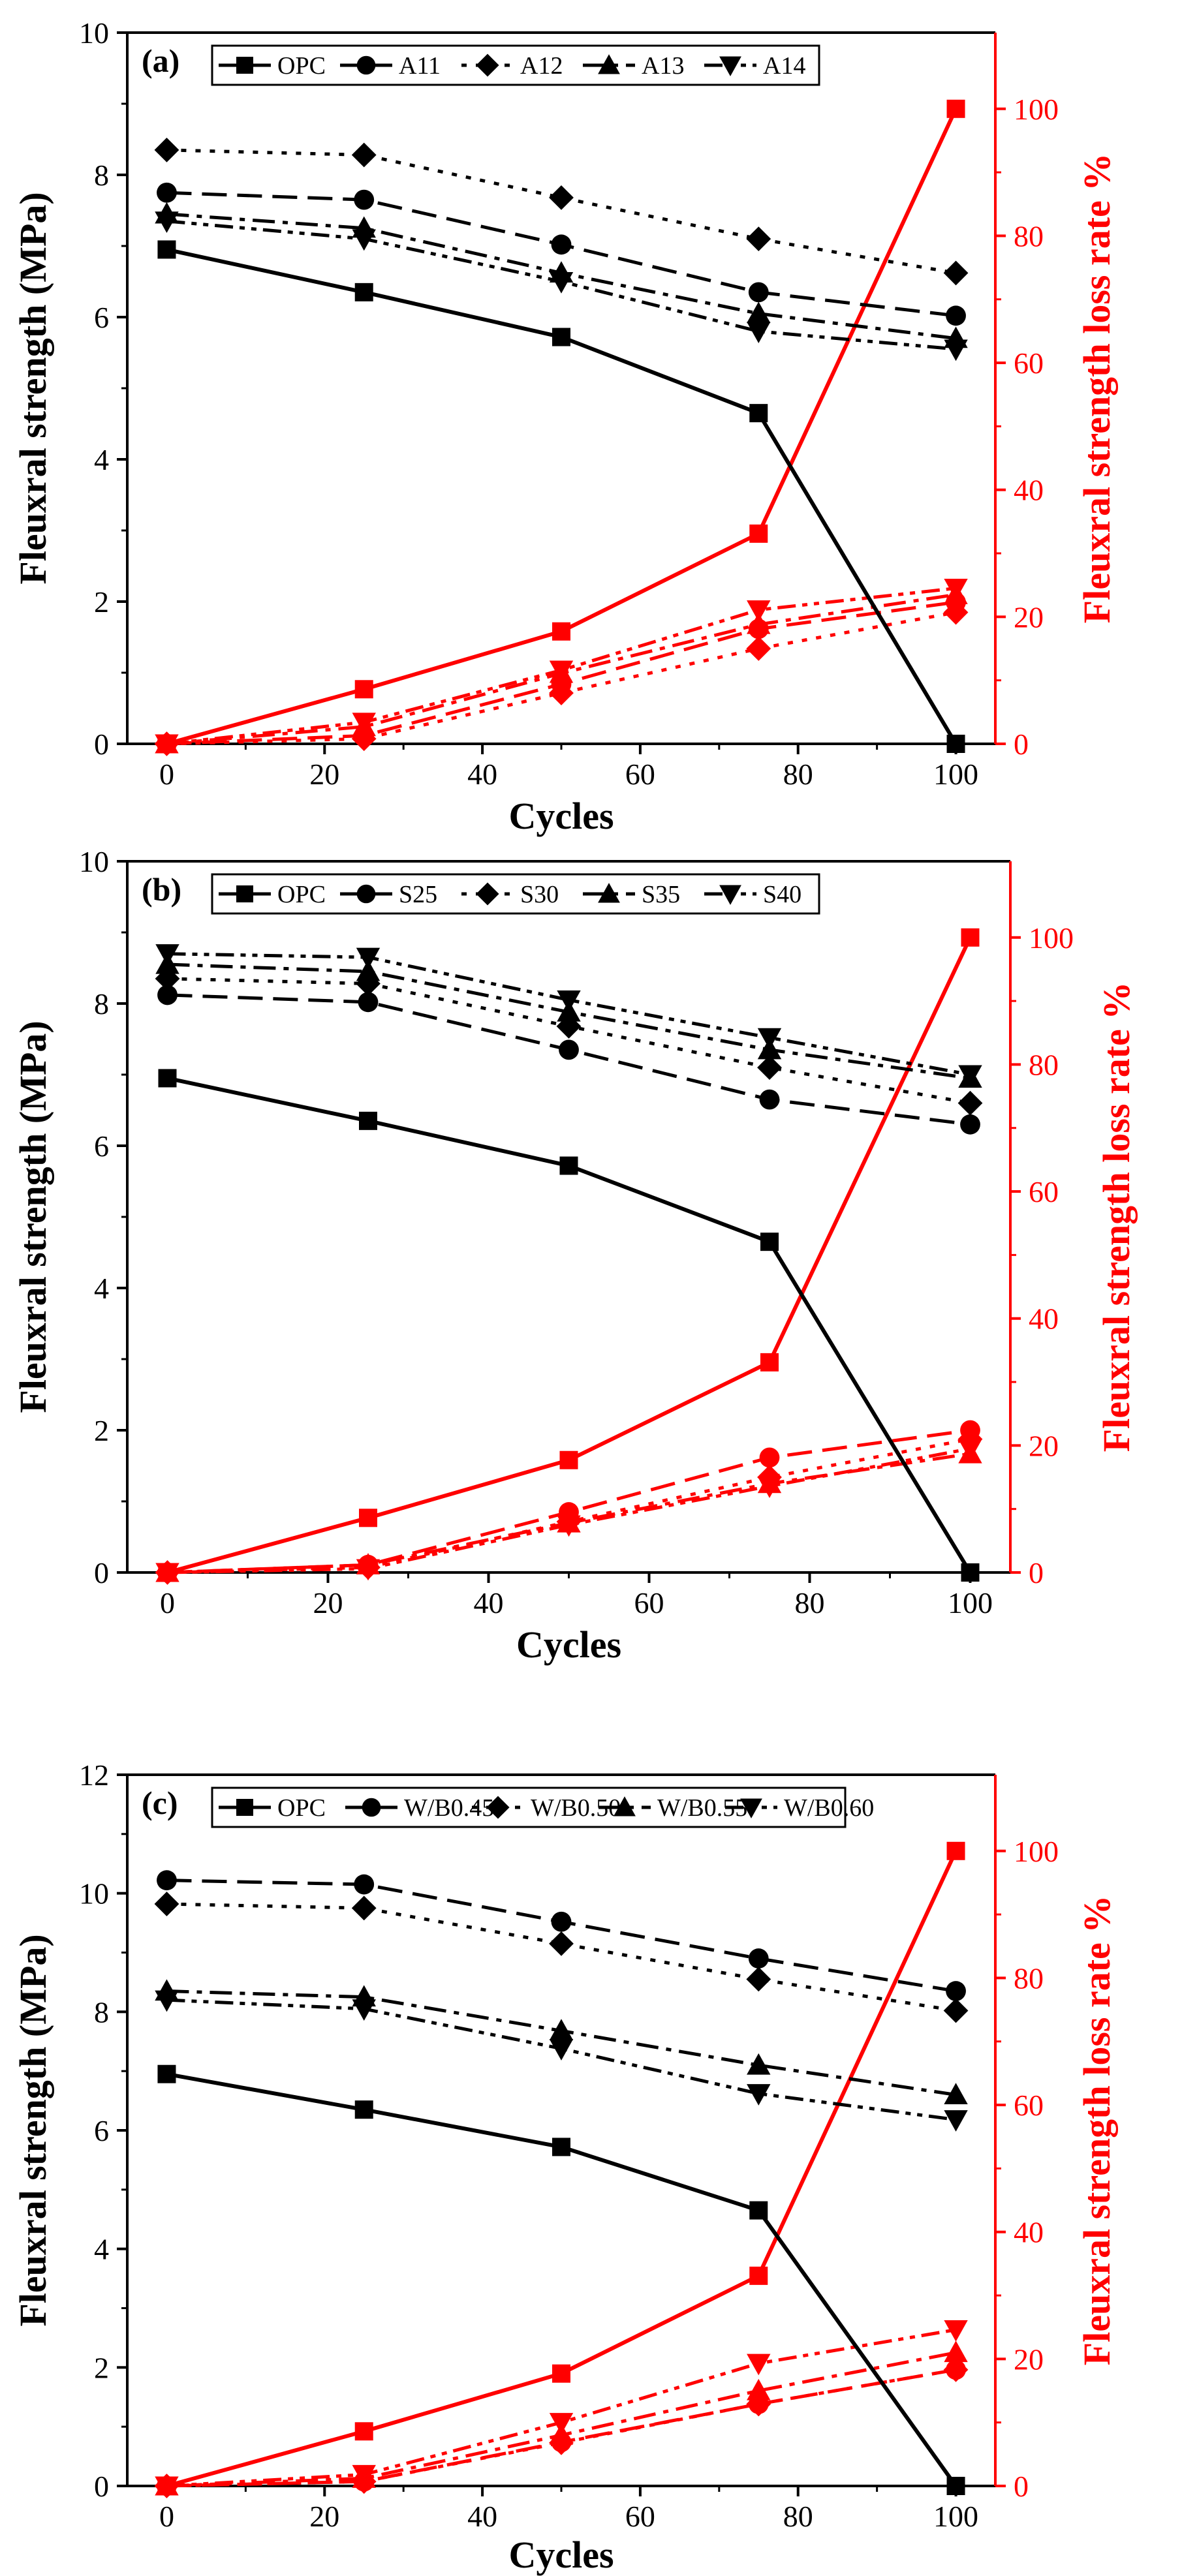  Describe the element at coordinates (418, 894) in the screenshot. I see `legend-label: S25` at that location.